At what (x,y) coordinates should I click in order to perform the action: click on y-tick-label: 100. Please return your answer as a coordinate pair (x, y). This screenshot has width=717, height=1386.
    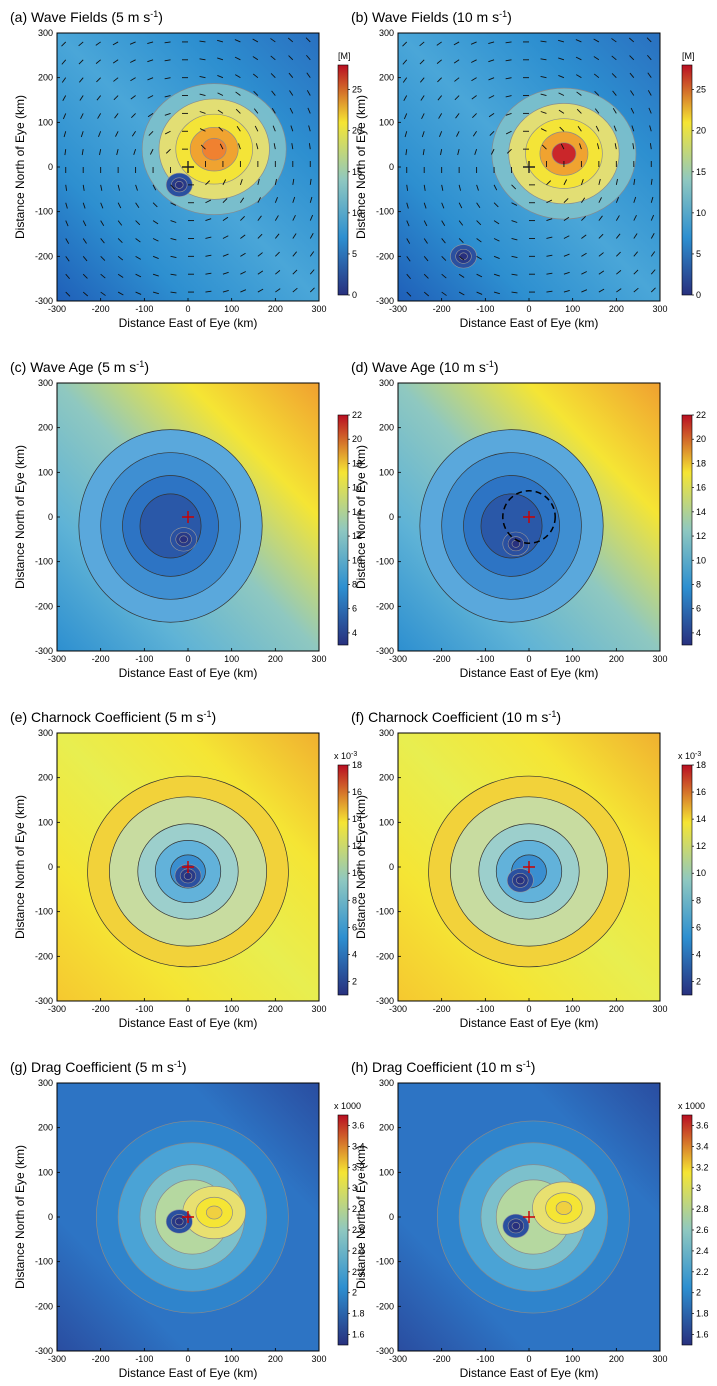
    Looking at the image, I should click on (45, 1172).